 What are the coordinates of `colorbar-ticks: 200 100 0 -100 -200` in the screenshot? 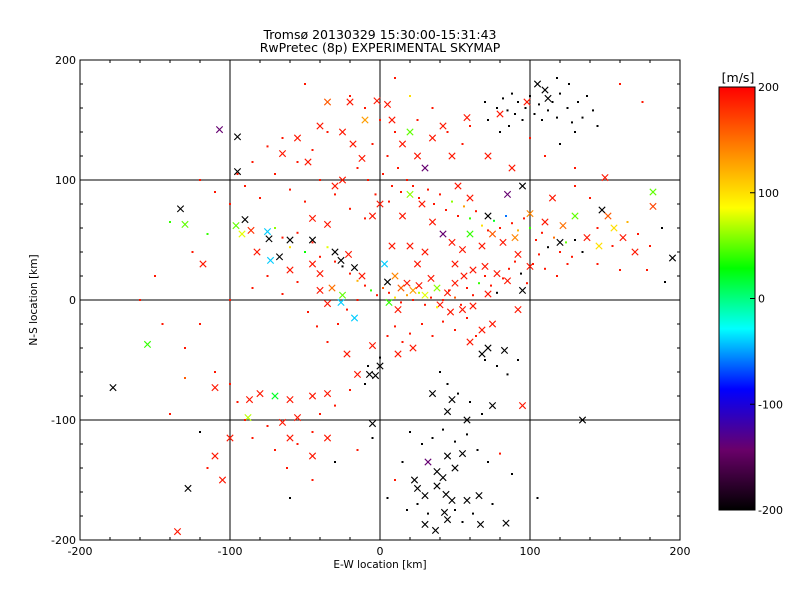 It's located at (766, 299).